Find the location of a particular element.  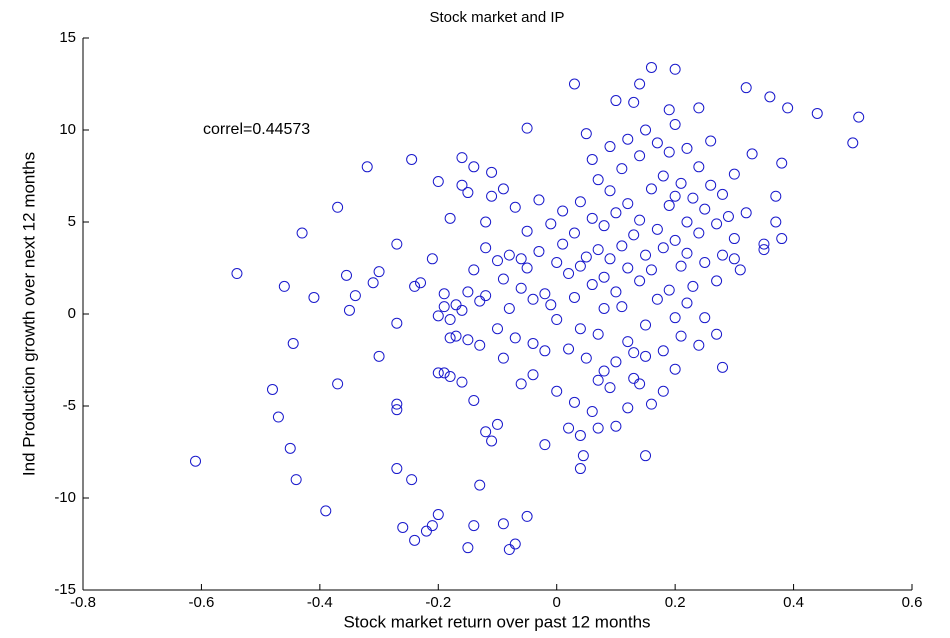

x-tick-label: 0.2 is located at coordinates (675, 602).